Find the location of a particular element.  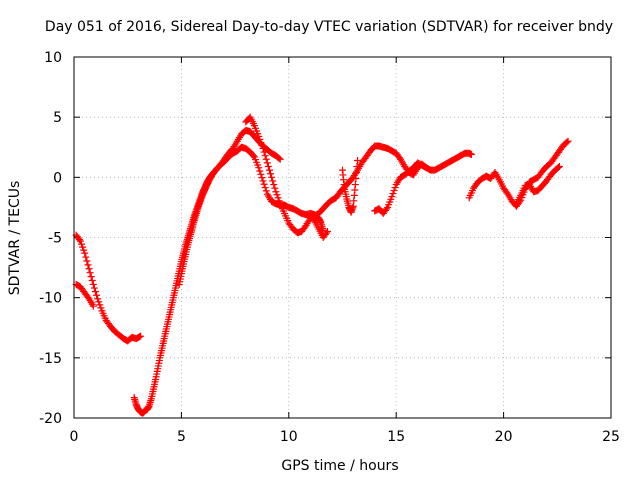

series-segment-e is located at coordinates (358, 175).